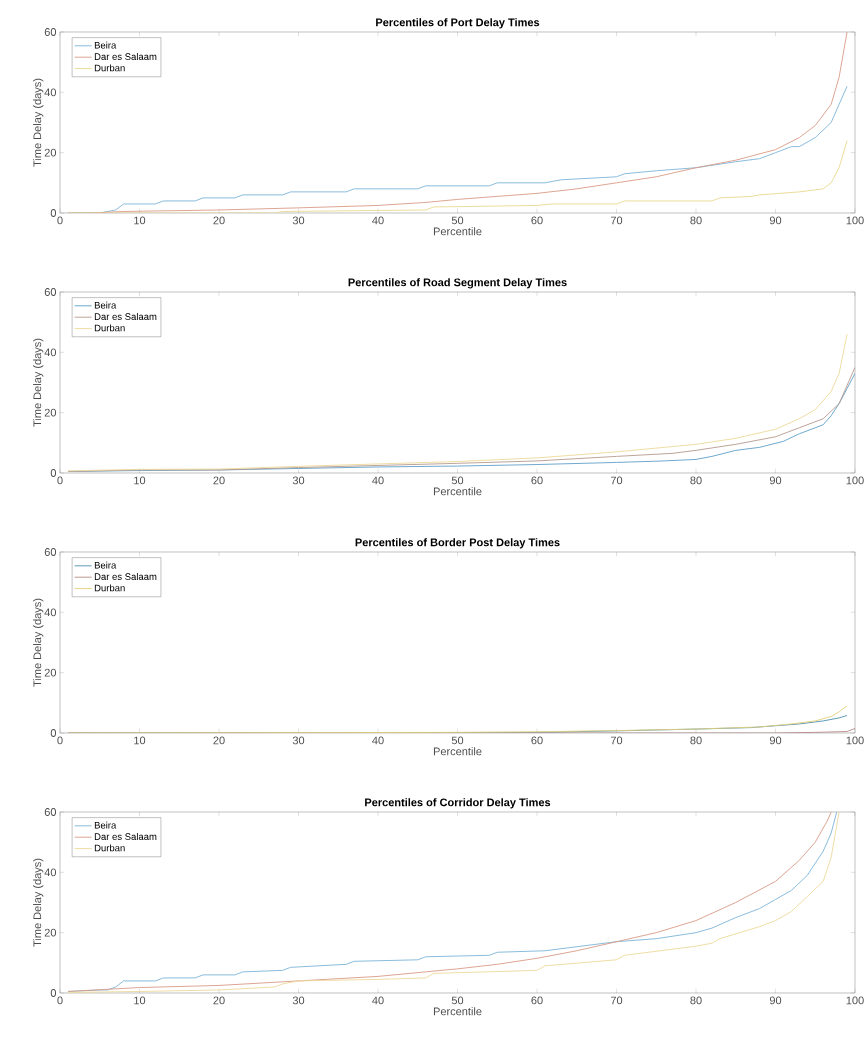 This screenshot has height=1040, width=868. Describe the element at coordinates (457, 283) in the screenshot. I see `chart-title: Percentiles of Road Segment Delay Times` at that location.